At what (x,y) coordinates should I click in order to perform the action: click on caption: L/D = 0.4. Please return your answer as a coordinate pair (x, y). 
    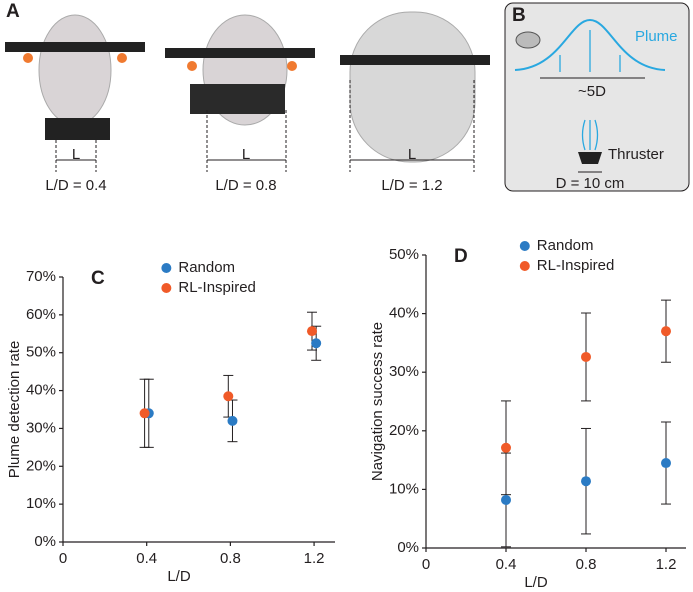
    Looking at the image, I should click on (75, 185).